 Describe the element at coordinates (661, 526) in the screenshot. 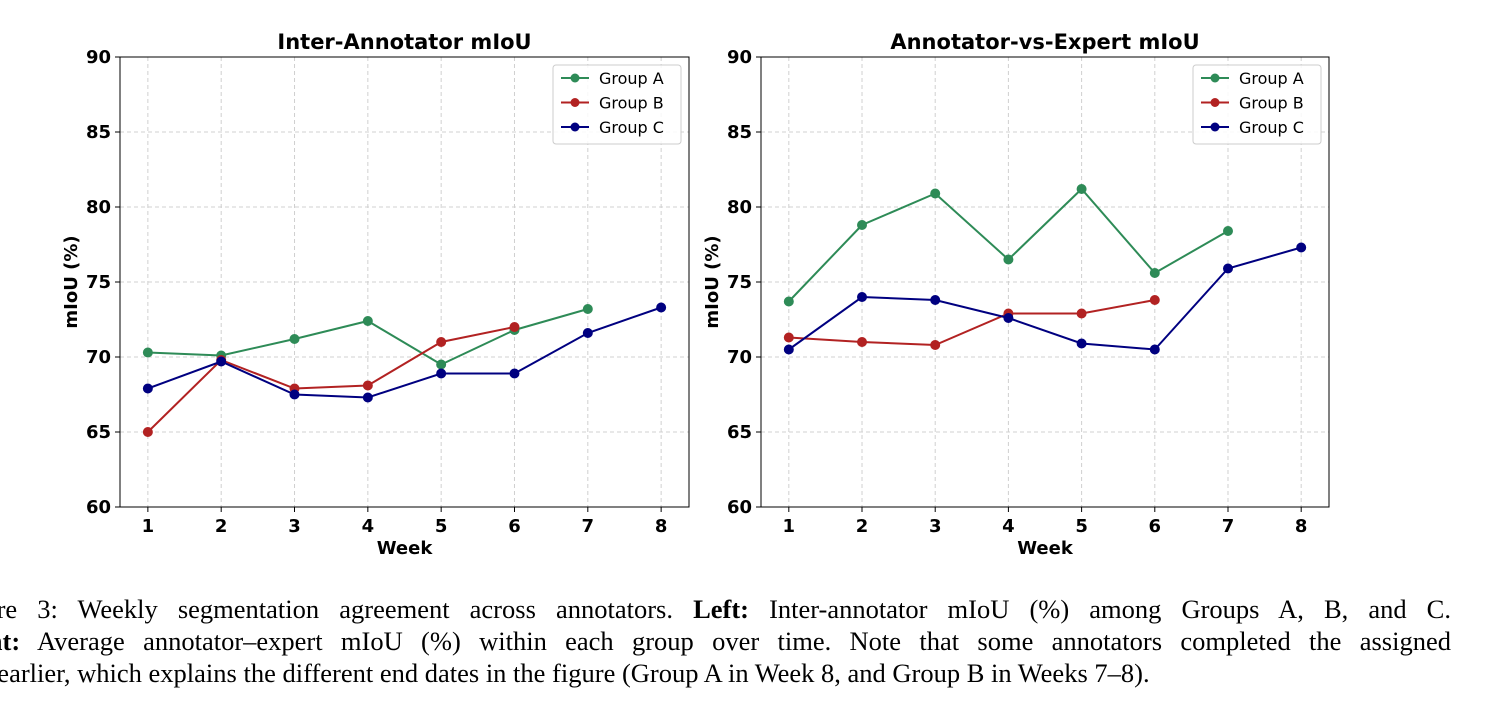

I see `x-tick-label: 8` at that location.